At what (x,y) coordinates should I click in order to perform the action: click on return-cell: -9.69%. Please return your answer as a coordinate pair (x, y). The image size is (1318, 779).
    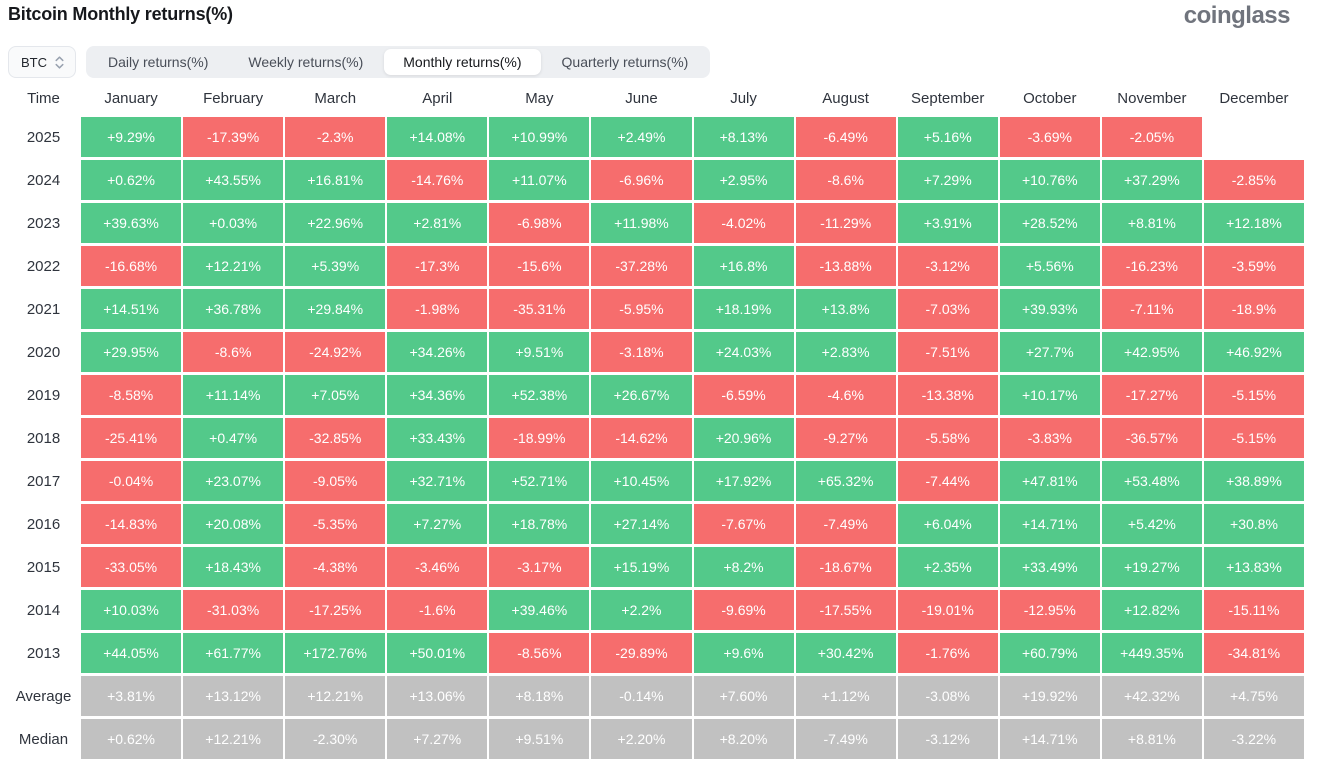
    Looking at the image, I should click on (743, 610).